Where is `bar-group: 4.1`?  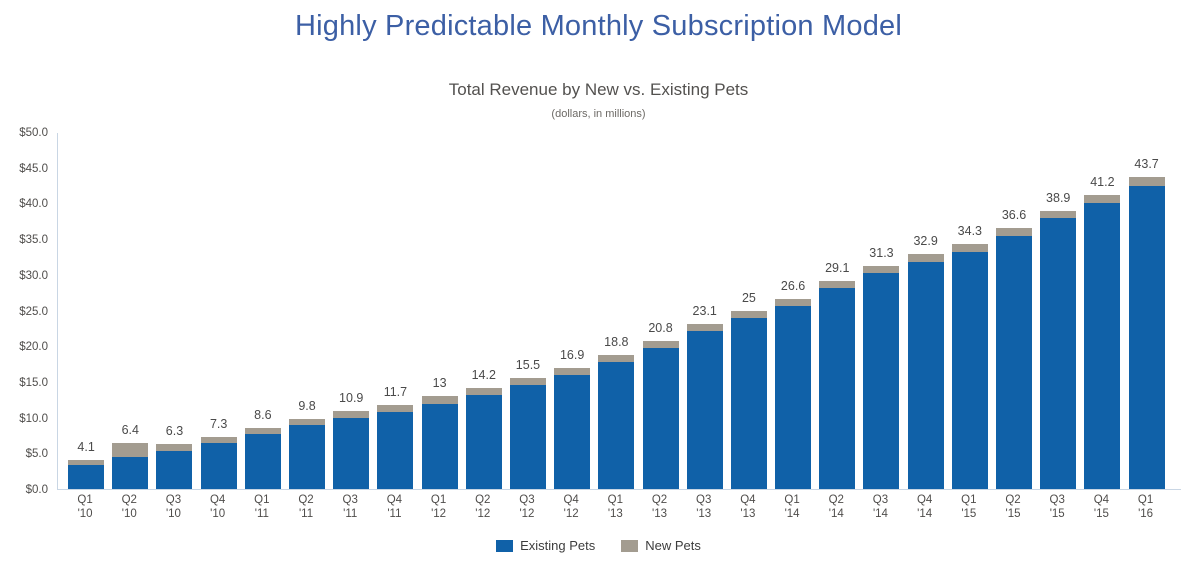 bar-group: 4.1 is located at coordinates (86, 311).